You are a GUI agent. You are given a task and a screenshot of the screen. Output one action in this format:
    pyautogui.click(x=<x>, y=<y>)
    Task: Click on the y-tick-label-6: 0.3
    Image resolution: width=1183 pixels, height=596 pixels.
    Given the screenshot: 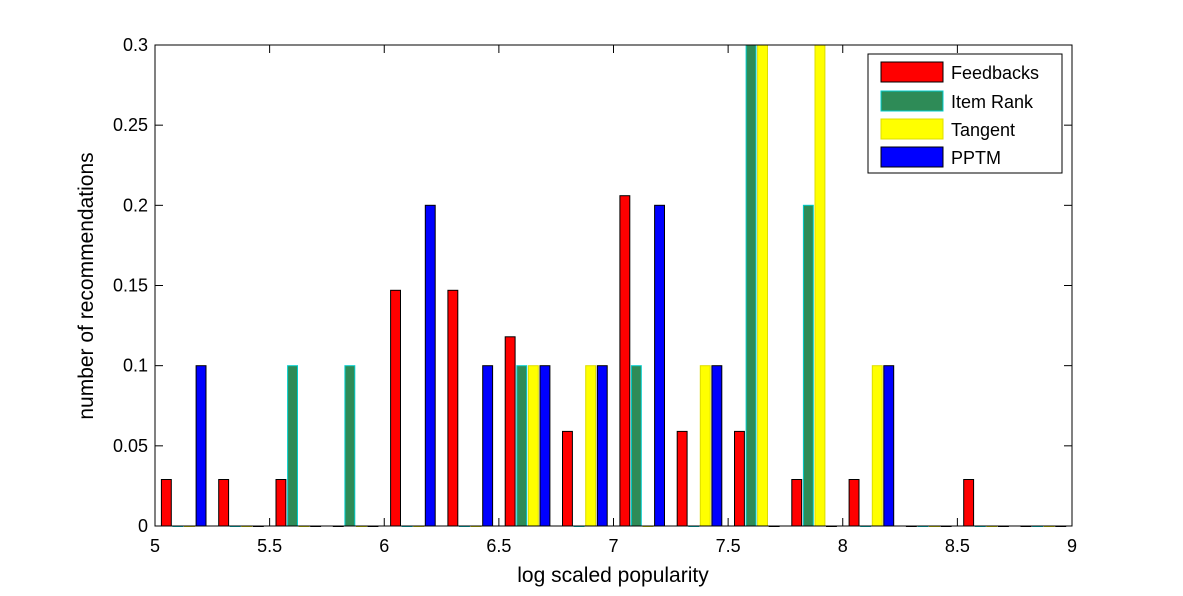 What is the action you would take?
    pyautogui.click(x=135, y=45)
    